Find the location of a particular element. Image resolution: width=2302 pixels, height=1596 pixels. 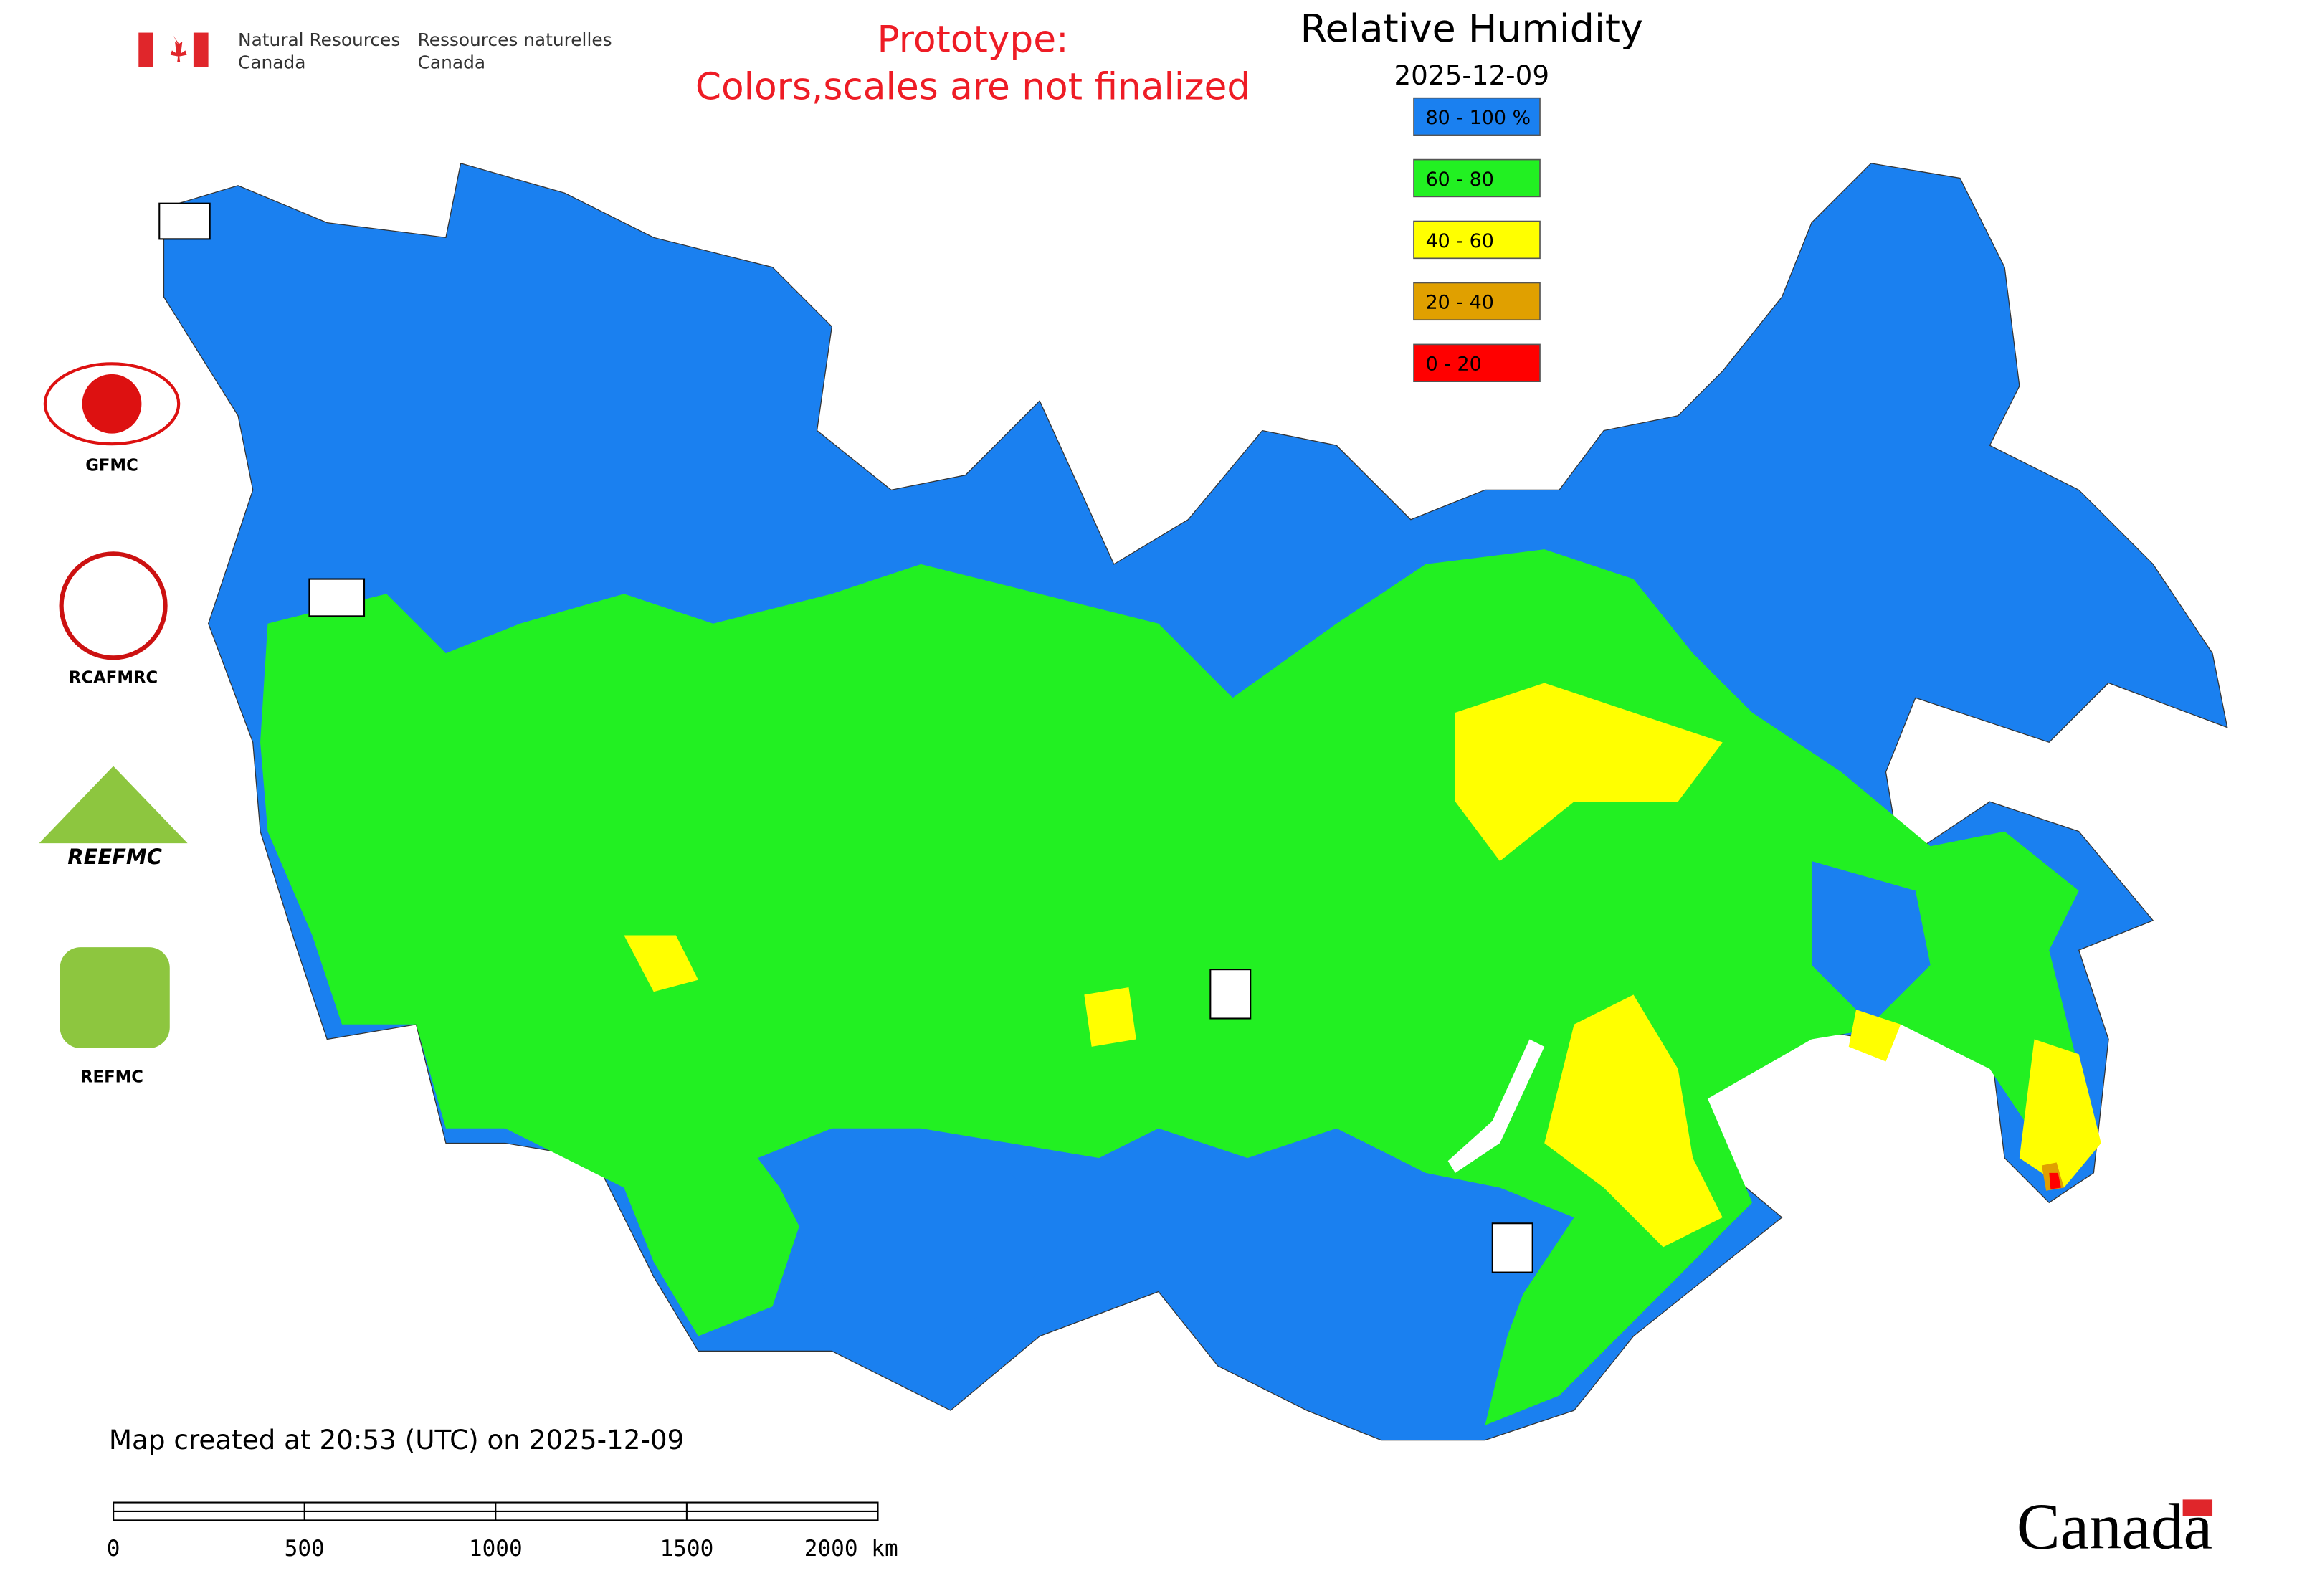

dept-en: Natural Resources is located at coordinates (319, 39).